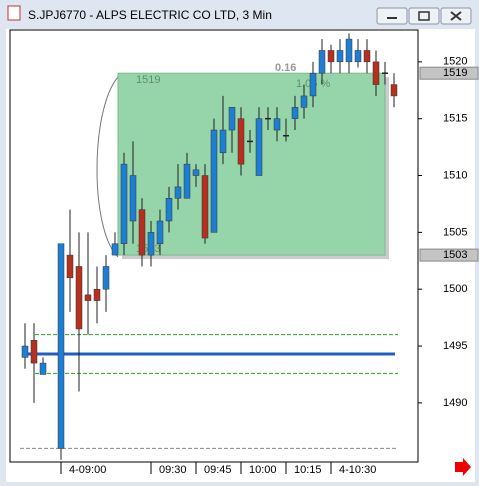 Image resolution: width=479 pixels, height=486 pixels. Describe the element at coordinates (424, 16) in the screenshot. I see `window-buttons` at that location.